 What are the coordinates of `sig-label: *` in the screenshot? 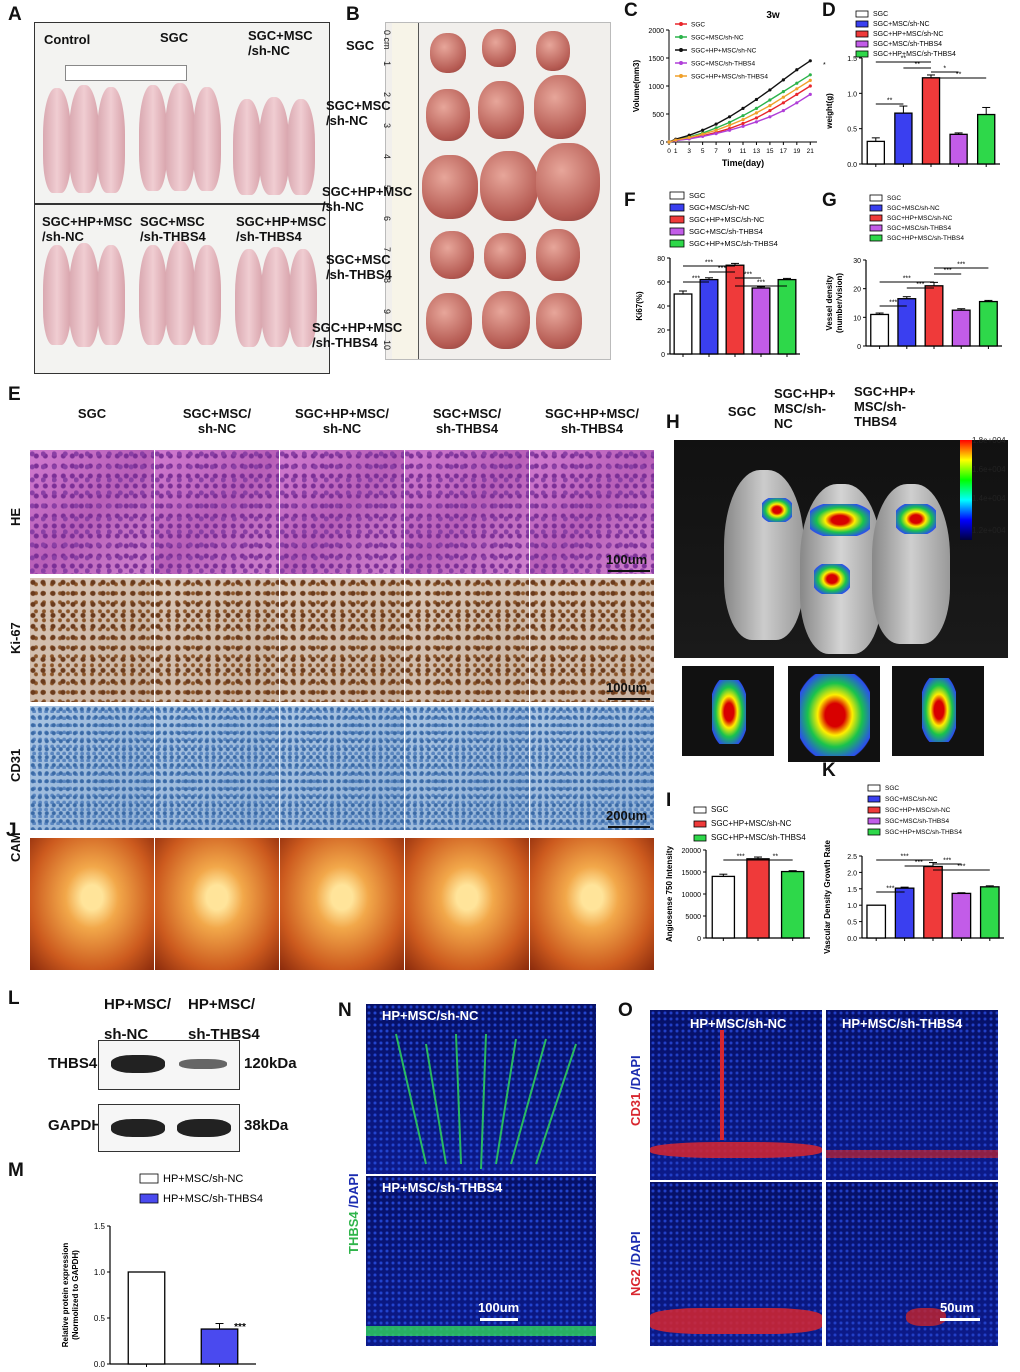 It's located at (944, 69).